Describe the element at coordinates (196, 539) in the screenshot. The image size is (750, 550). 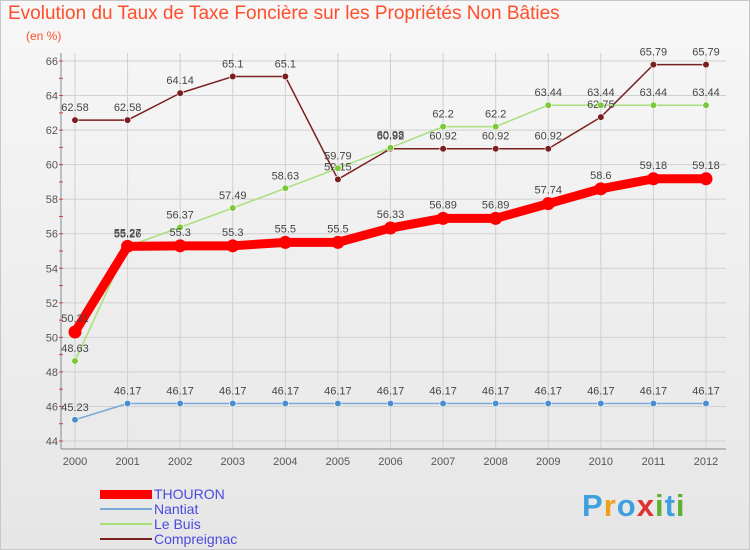
I see `legend-label: Compreignac` at that location.